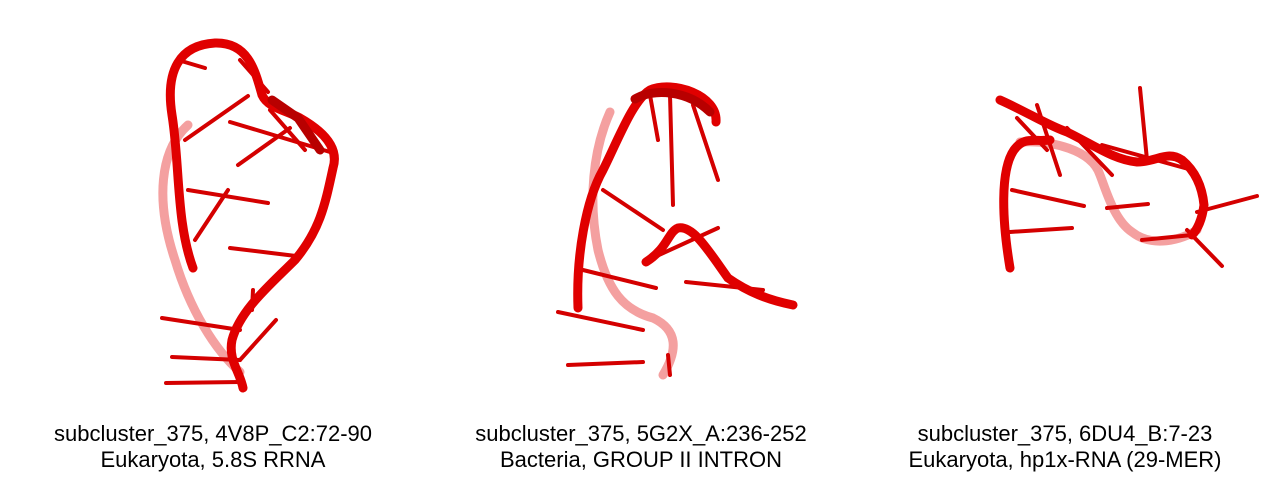 This screenshot has height=480, width=1280. I want to click on panel-title-3: subcluster_375, 6DU4_B:7-23, so click(1065, 433).